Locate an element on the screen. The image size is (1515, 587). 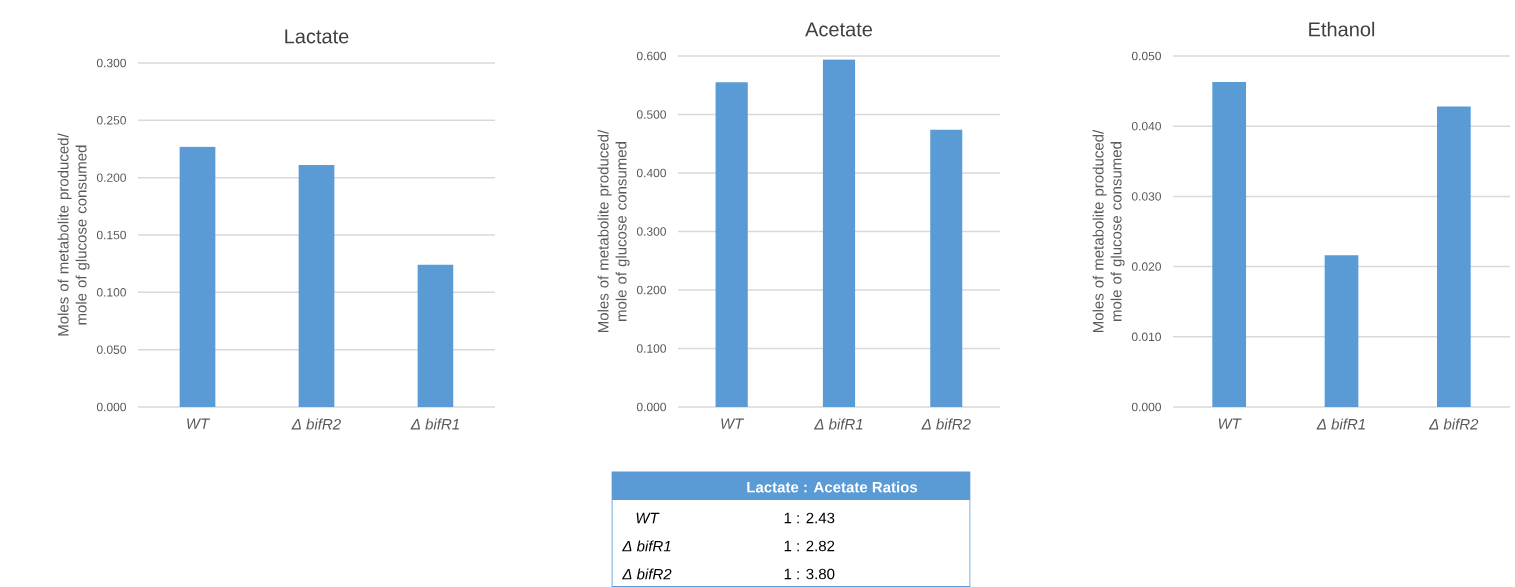
chart-title: Lactate is located at coordinates (317, 36).